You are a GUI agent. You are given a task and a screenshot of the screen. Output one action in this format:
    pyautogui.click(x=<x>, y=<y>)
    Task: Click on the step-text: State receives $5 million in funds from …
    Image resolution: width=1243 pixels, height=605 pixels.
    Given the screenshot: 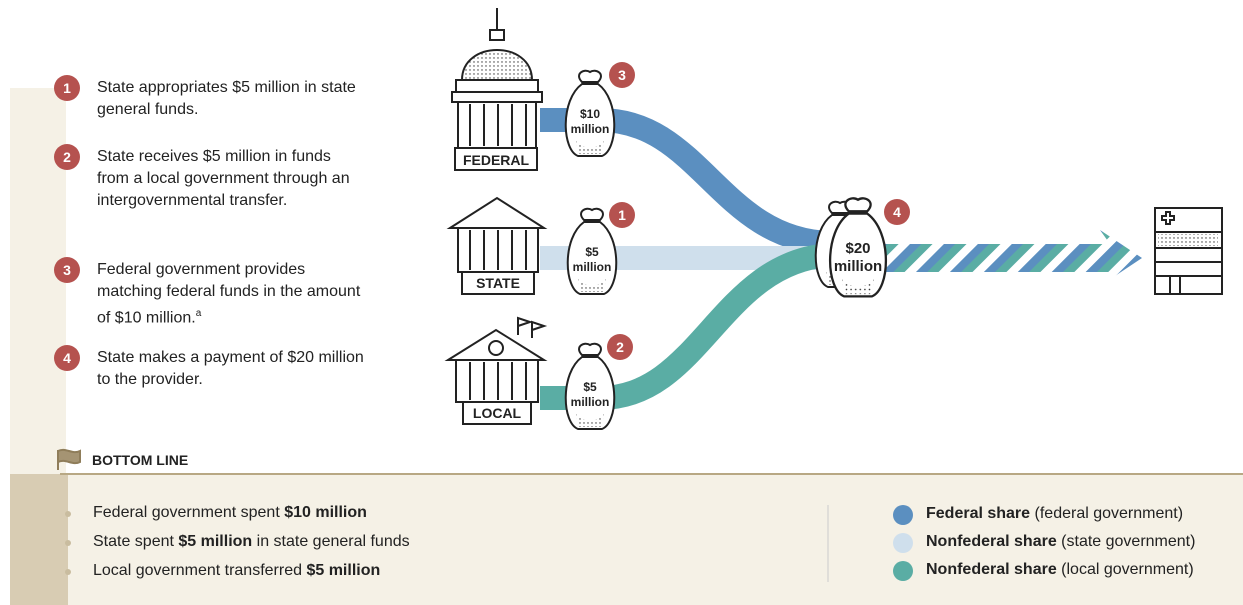 What is the action you would take?
    pyautogui.click(x=232, y=179)
    